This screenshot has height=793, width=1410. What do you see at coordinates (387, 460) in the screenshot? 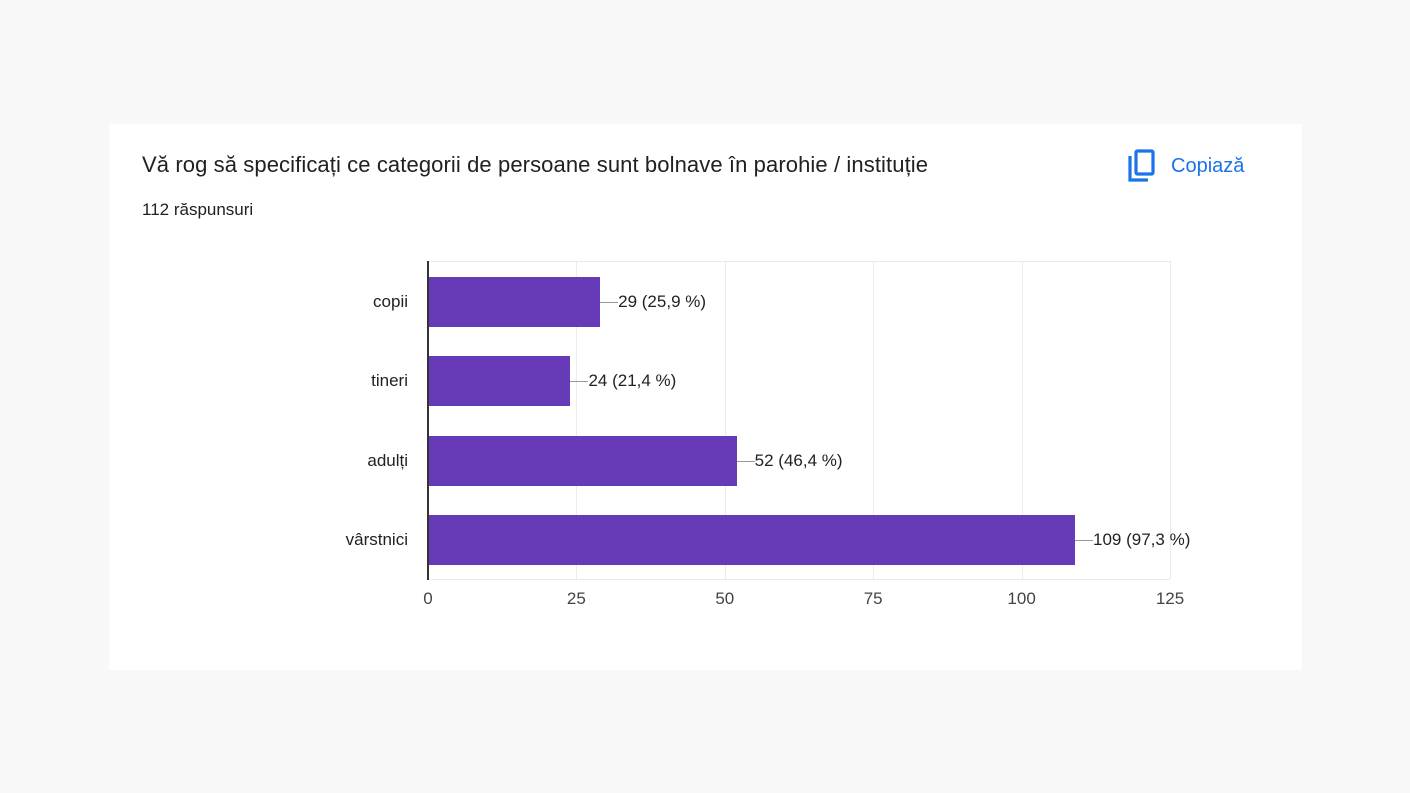
I see `category-label: adulți` at bounding box center [387, 460].